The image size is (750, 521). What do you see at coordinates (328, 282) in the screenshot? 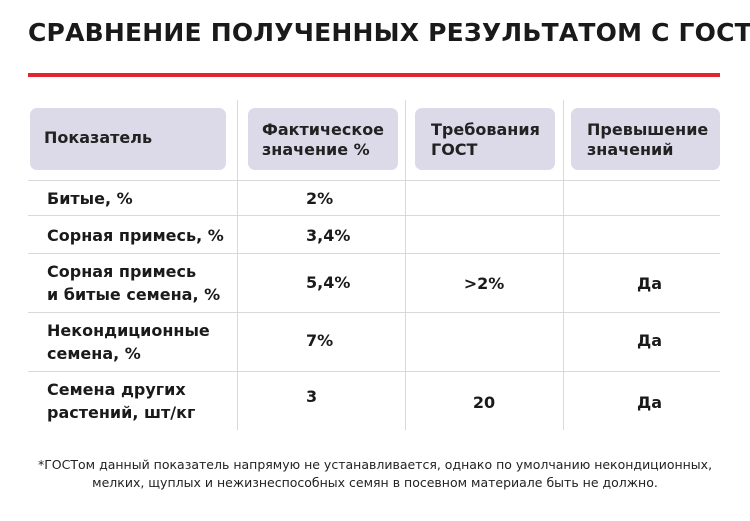
I see `row-3-actual: 5,4%` at bounding box center [328, 282].